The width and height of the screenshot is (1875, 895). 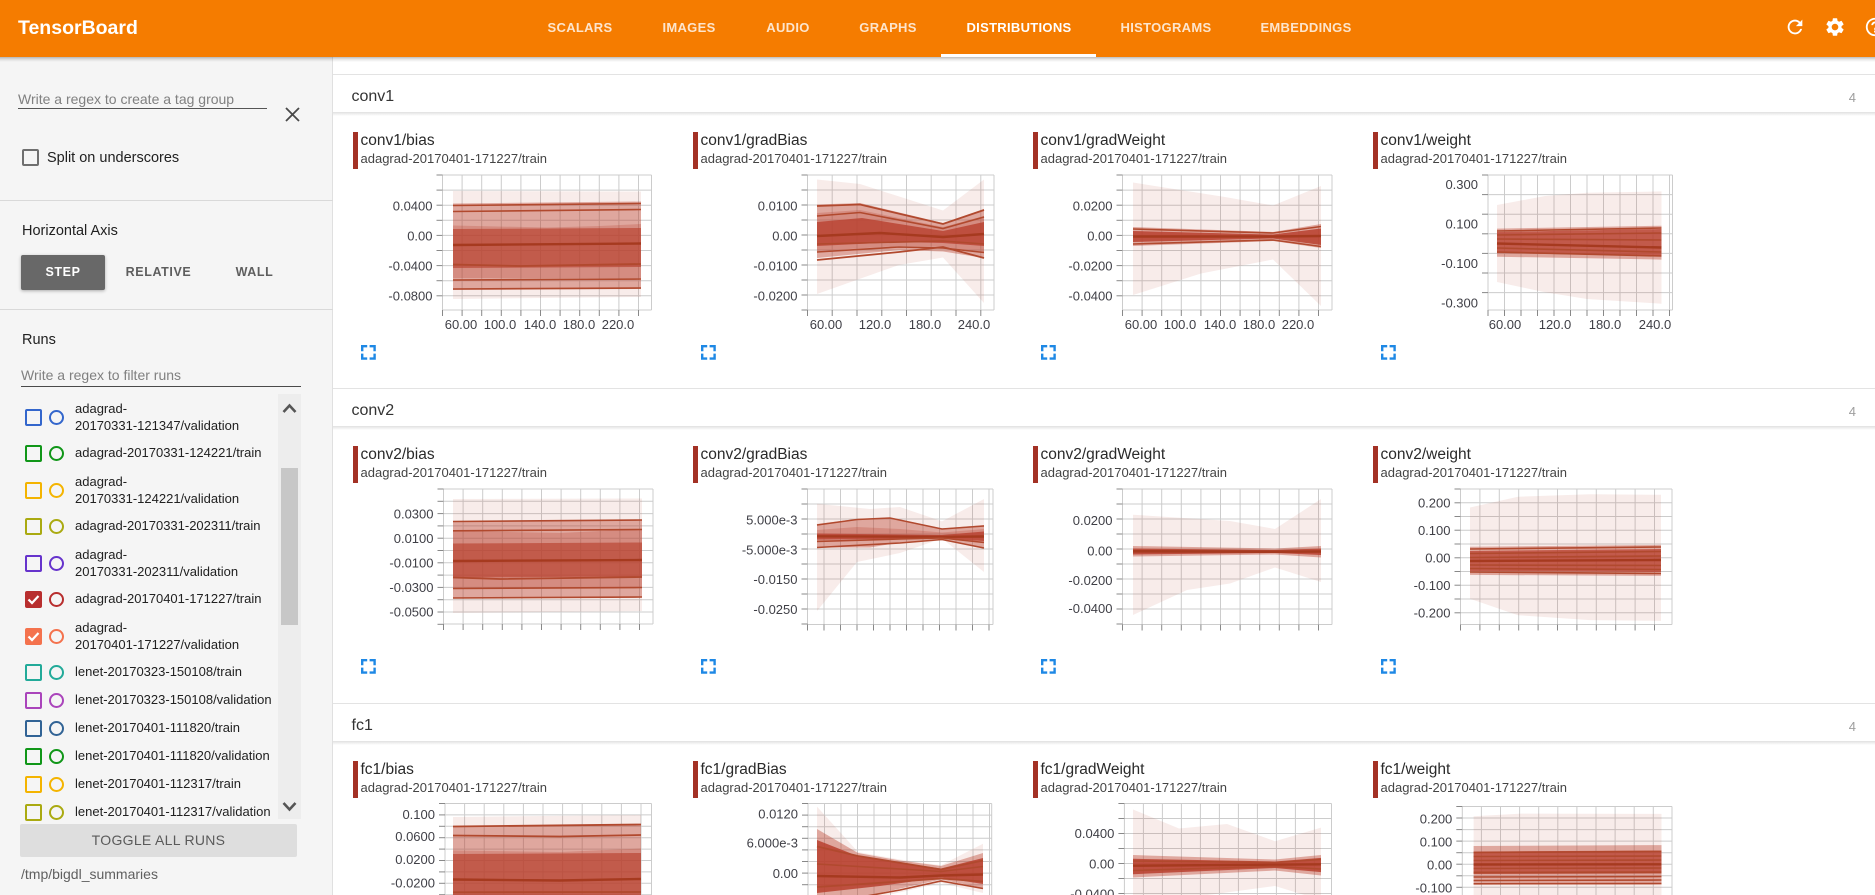 I want to click on svg-text: -0.300, so click(x=1459, y=303).